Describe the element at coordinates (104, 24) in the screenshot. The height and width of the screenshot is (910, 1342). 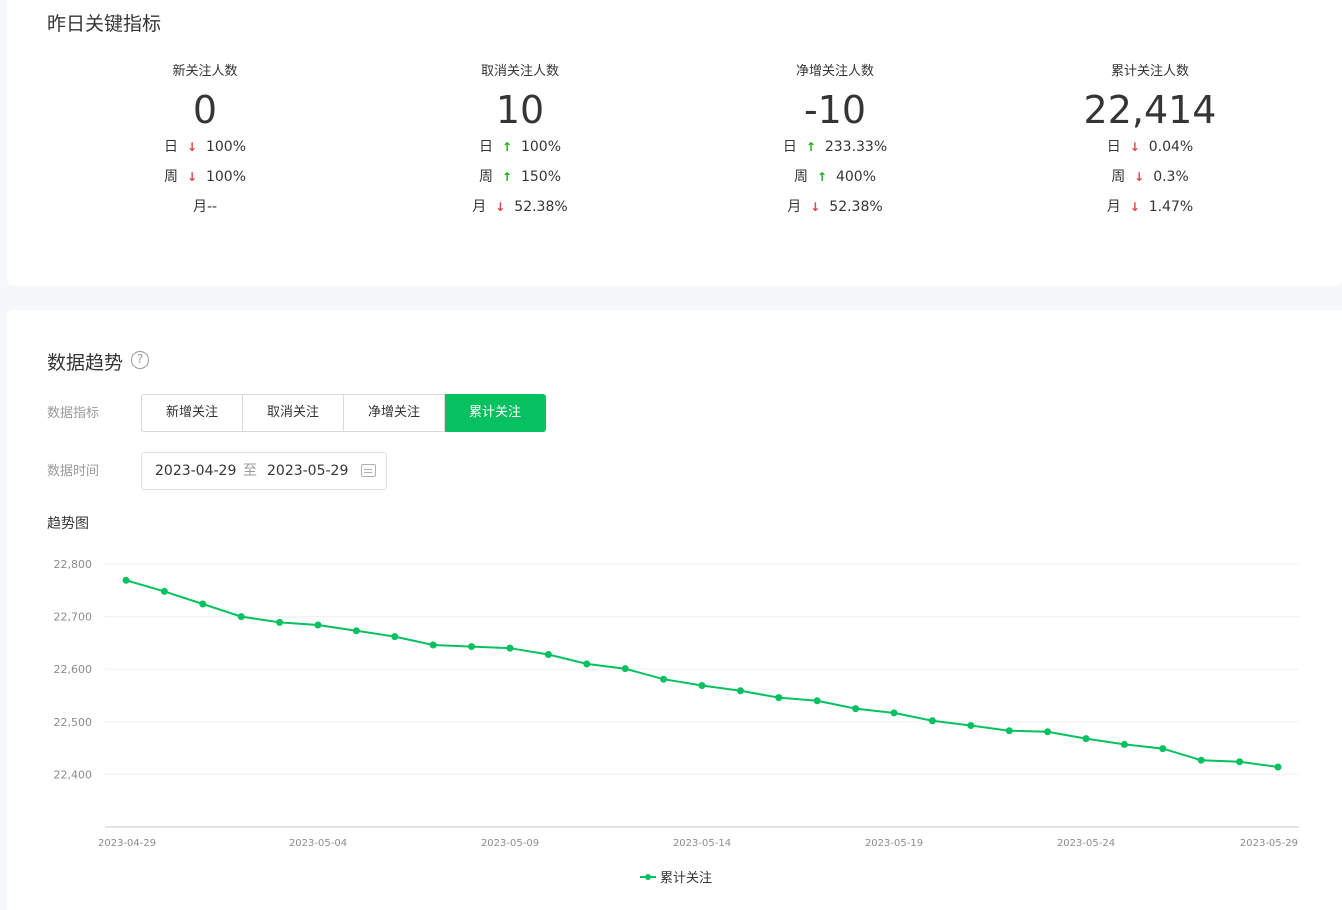
I see `key-metrics-title: 昨日关键指标` at that location.